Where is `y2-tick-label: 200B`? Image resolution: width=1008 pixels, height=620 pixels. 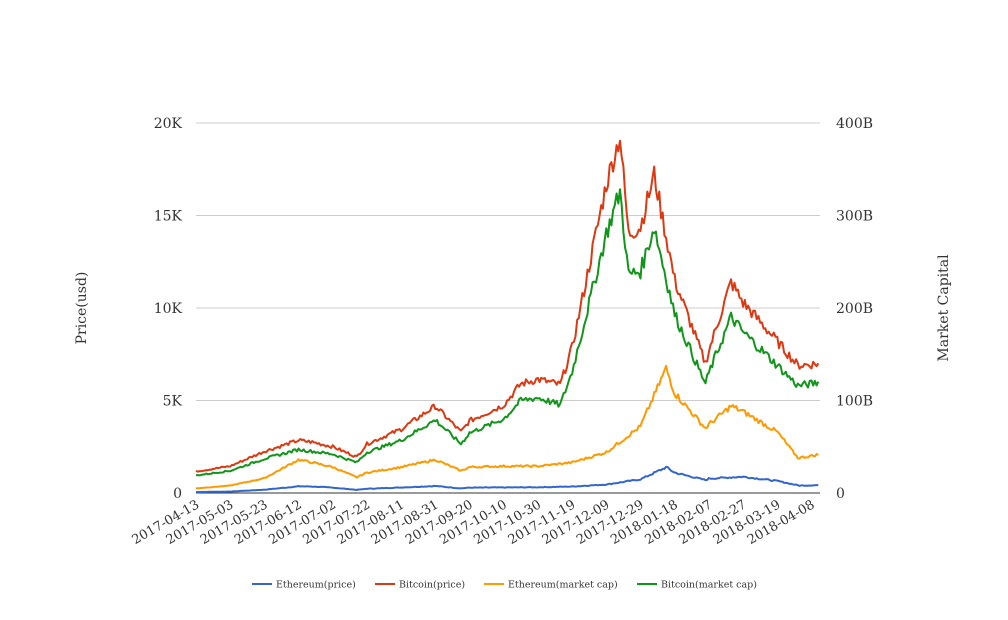
y2-tick-label: 200B is located at coordinates (854, 309).